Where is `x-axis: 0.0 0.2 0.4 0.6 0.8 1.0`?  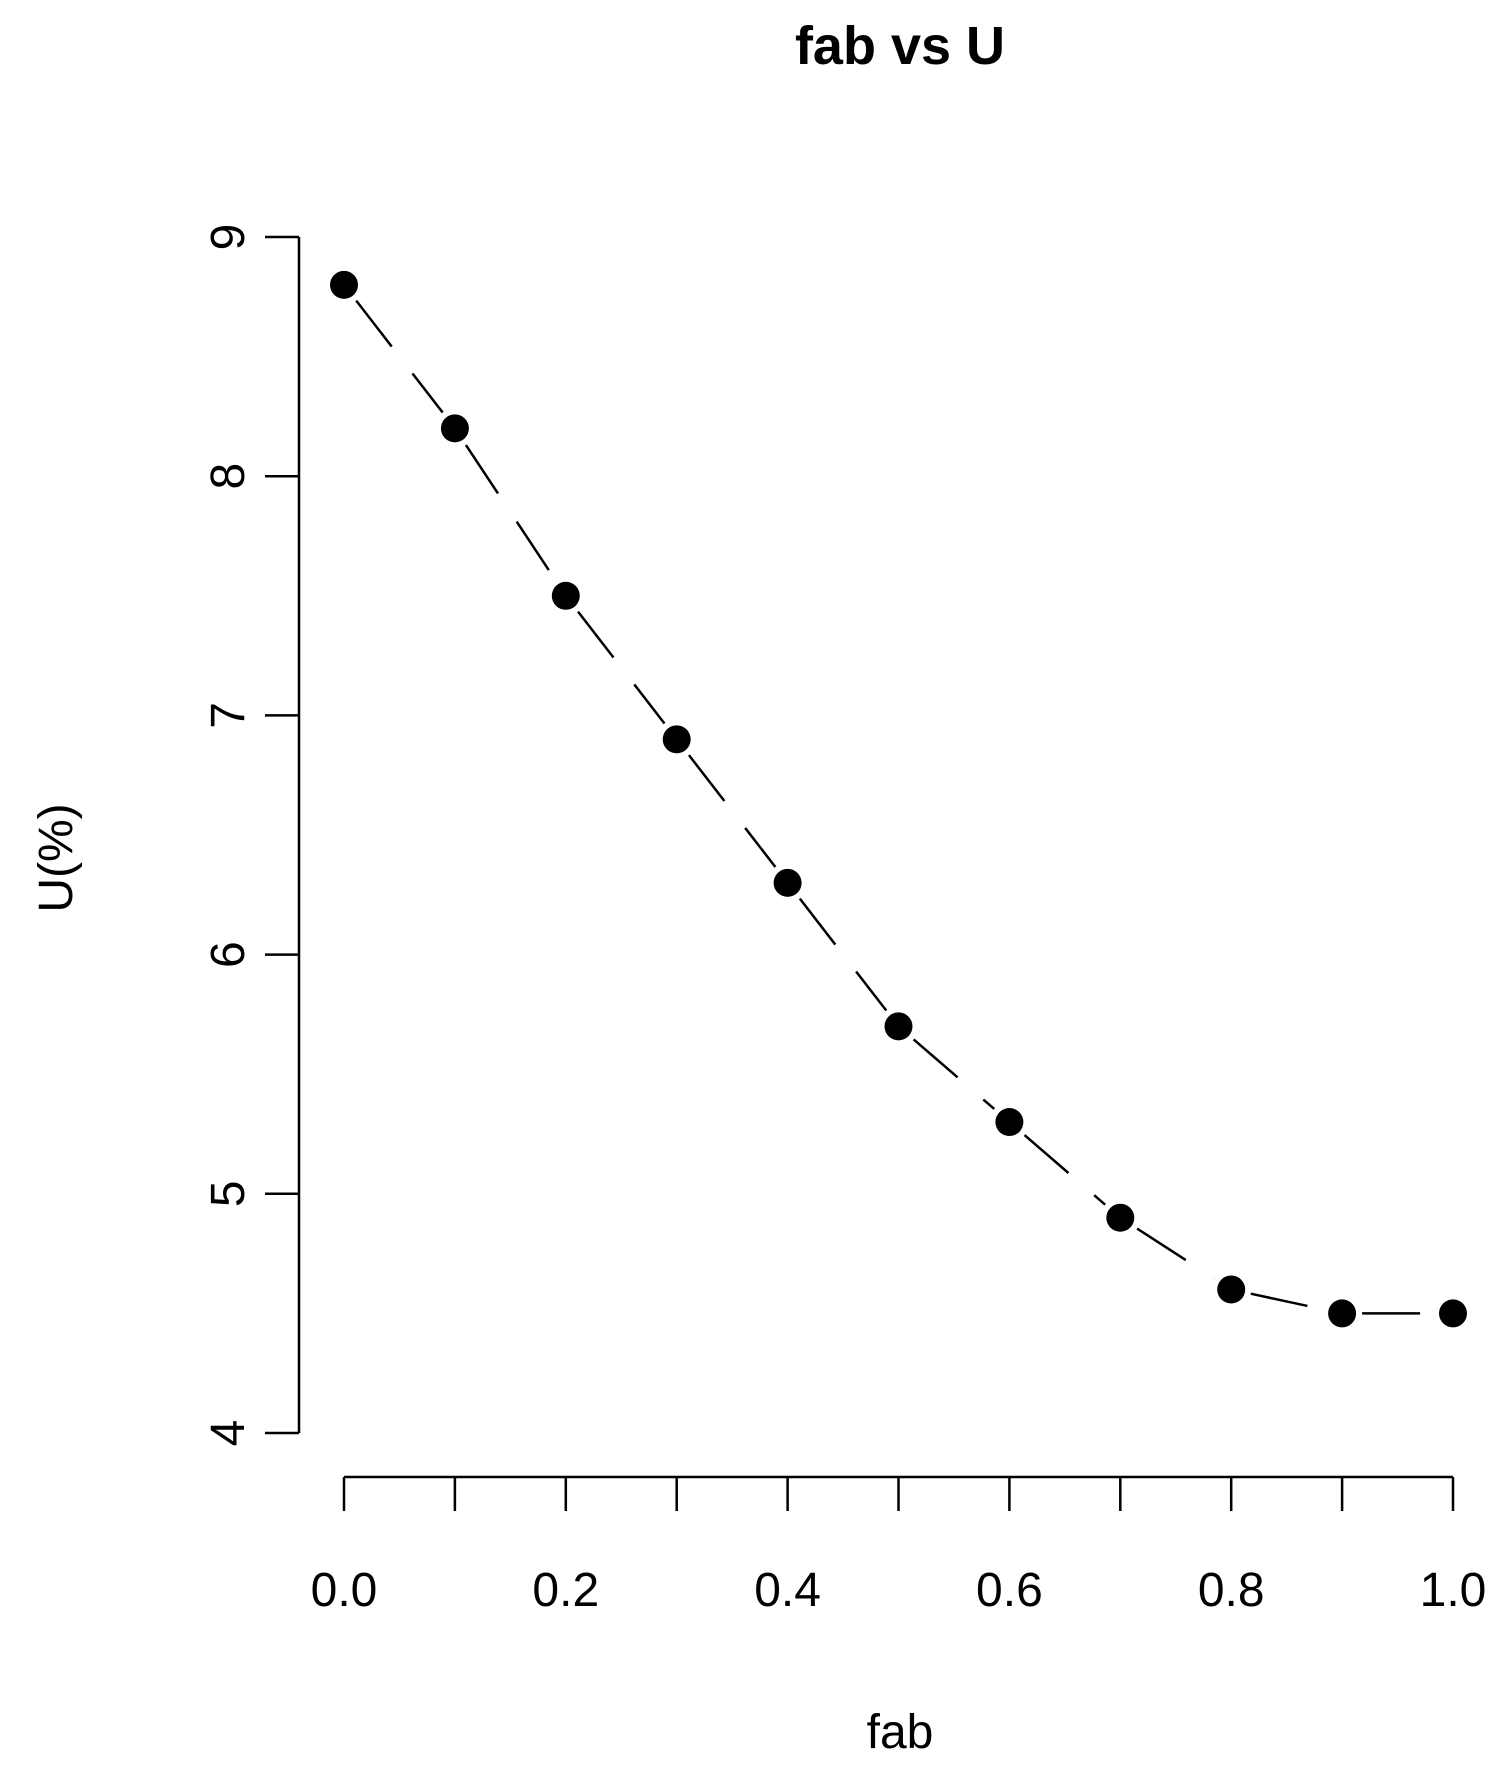
x-axis: 0.0 0.2 0.4 0.6 0.8 1.0 is located at coordinates (899, 1546).